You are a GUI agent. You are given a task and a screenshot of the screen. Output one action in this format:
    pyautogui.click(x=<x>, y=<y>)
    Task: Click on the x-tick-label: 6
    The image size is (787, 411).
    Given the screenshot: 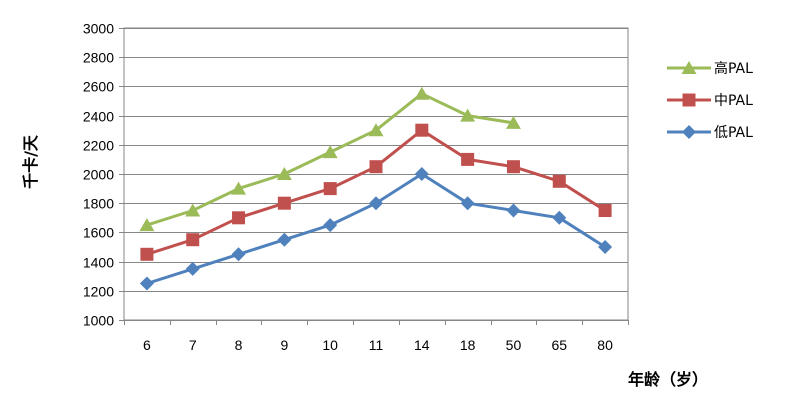 What is the action you would take?
    pyautogui.click(x=147, y=345)
    